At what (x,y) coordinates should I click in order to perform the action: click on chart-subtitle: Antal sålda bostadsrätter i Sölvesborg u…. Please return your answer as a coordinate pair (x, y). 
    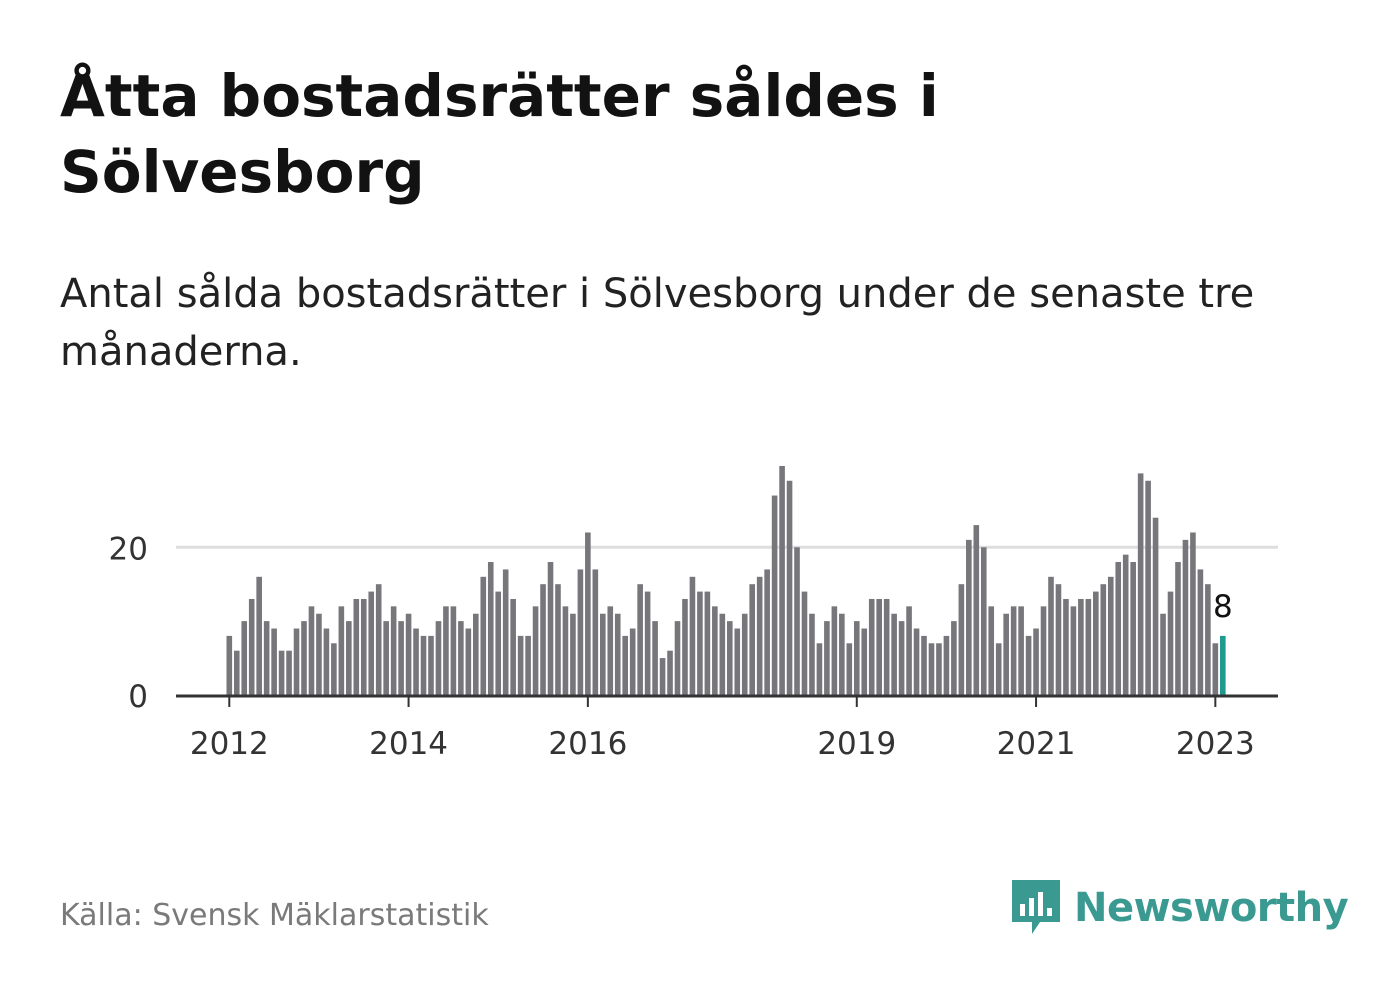
    Looking at the image, I should click on (657, 323).